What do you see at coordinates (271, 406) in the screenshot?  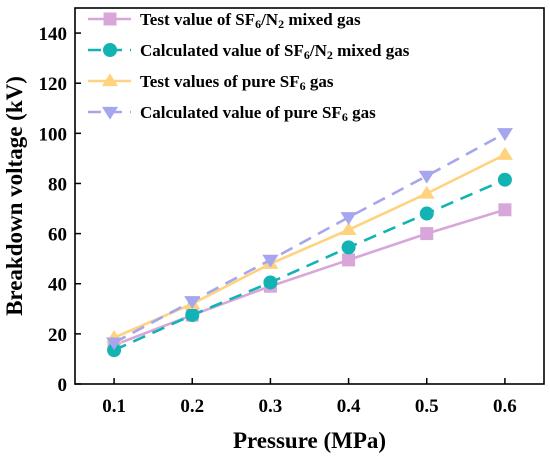 I see `x-tick-label: 0.3` at bounding box center [271, 406].